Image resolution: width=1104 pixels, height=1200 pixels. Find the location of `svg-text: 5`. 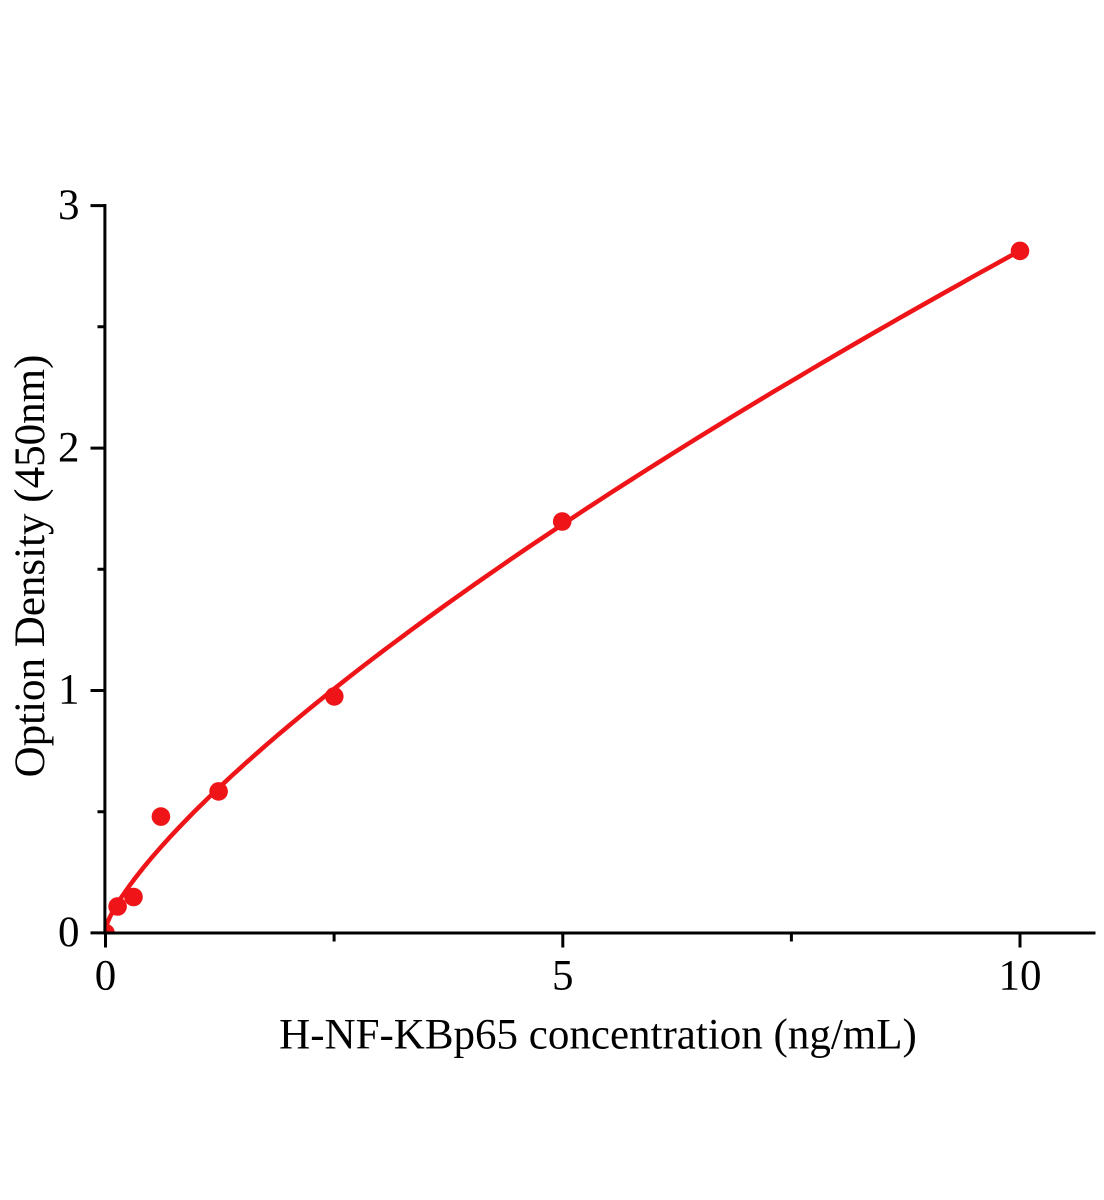

svg-text: 5 is located at coordinates (563, 976).